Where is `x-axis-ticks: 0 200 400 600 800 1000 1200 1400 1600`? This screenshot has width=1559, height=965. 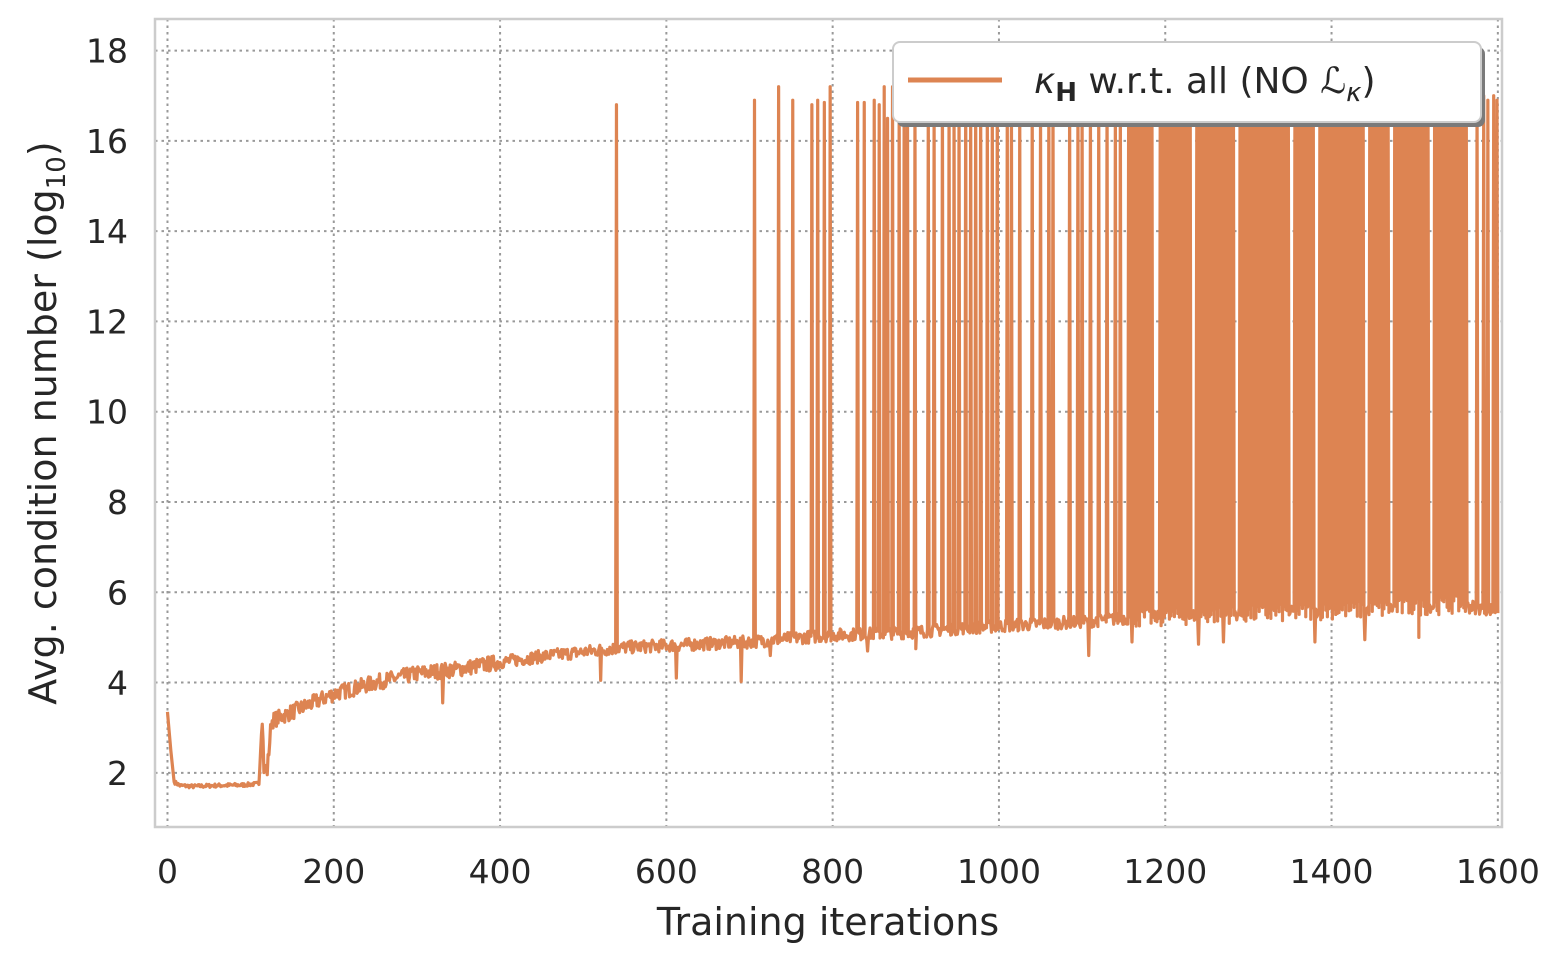 x-axis-ticks: 0 200 400 600 800 1000 1200 1400 1600 is located at coordinates (848, 871).